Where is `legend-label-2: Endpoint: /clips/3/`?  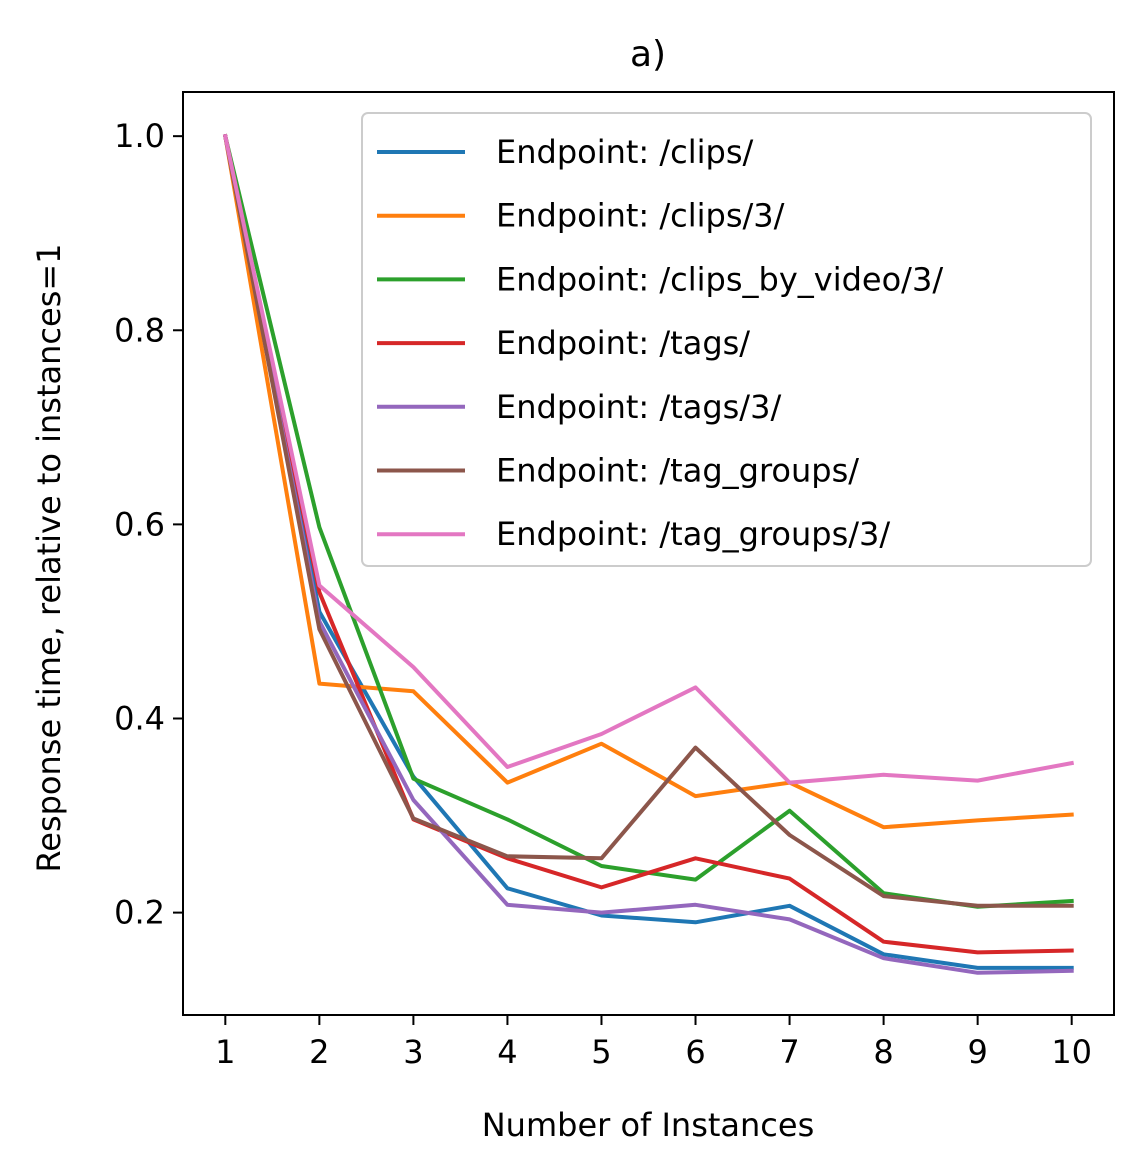
legend-label-2: Endpoint: /clips/3/ is located at coordinates (640, 216).